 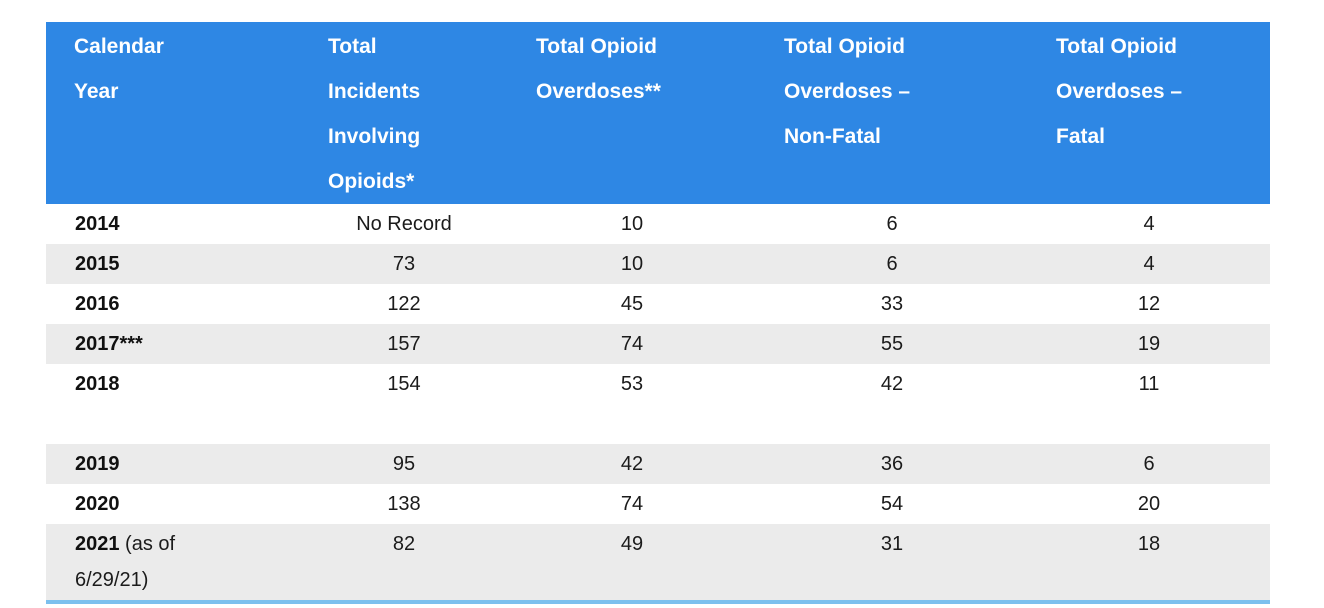 I want to click on header-overdoses-fatal: Total Opioid Overdoses – Fatal, so click(x=1119, y=91).